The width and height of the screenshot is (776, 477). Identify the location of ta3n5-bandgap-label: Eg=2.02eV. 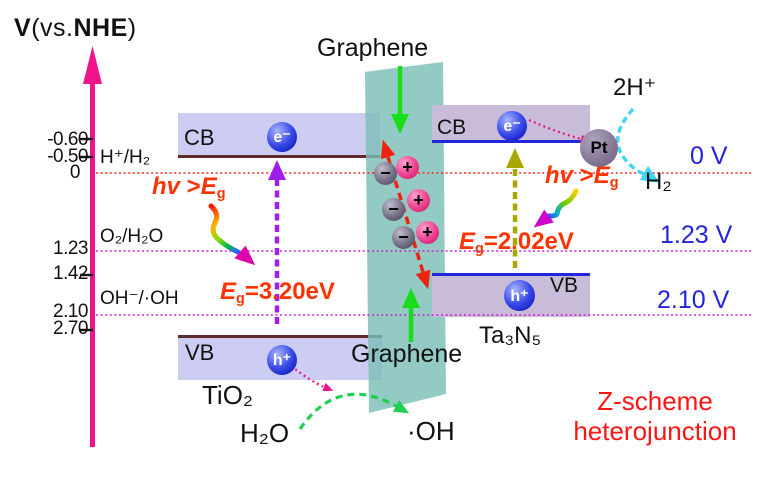
(516, 243).